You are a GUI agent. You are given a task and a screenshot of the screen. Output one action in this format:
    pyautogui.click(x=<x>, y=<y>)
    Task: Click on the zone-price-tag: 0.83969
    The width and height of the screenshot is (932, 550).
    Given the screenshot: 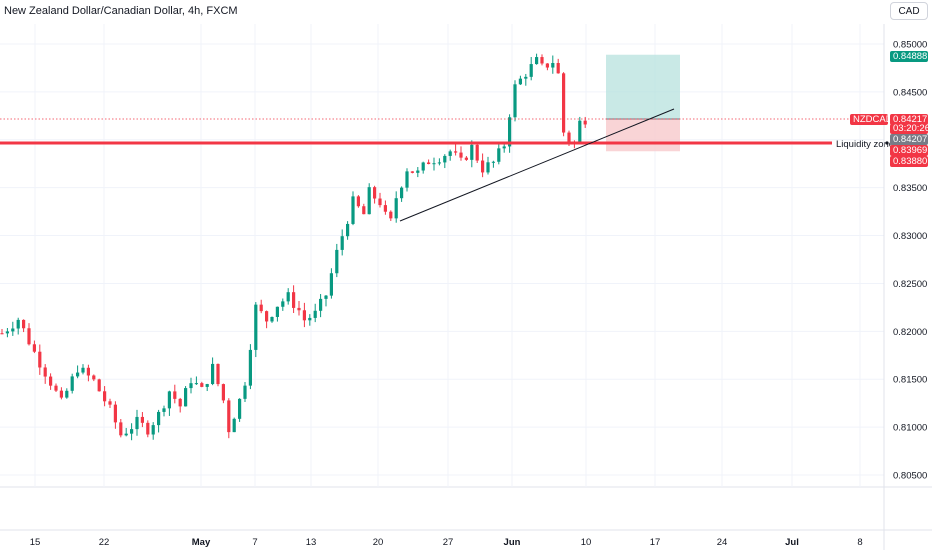 What is the action you would take?
    pyautogui.click(x=910, y=150)
    